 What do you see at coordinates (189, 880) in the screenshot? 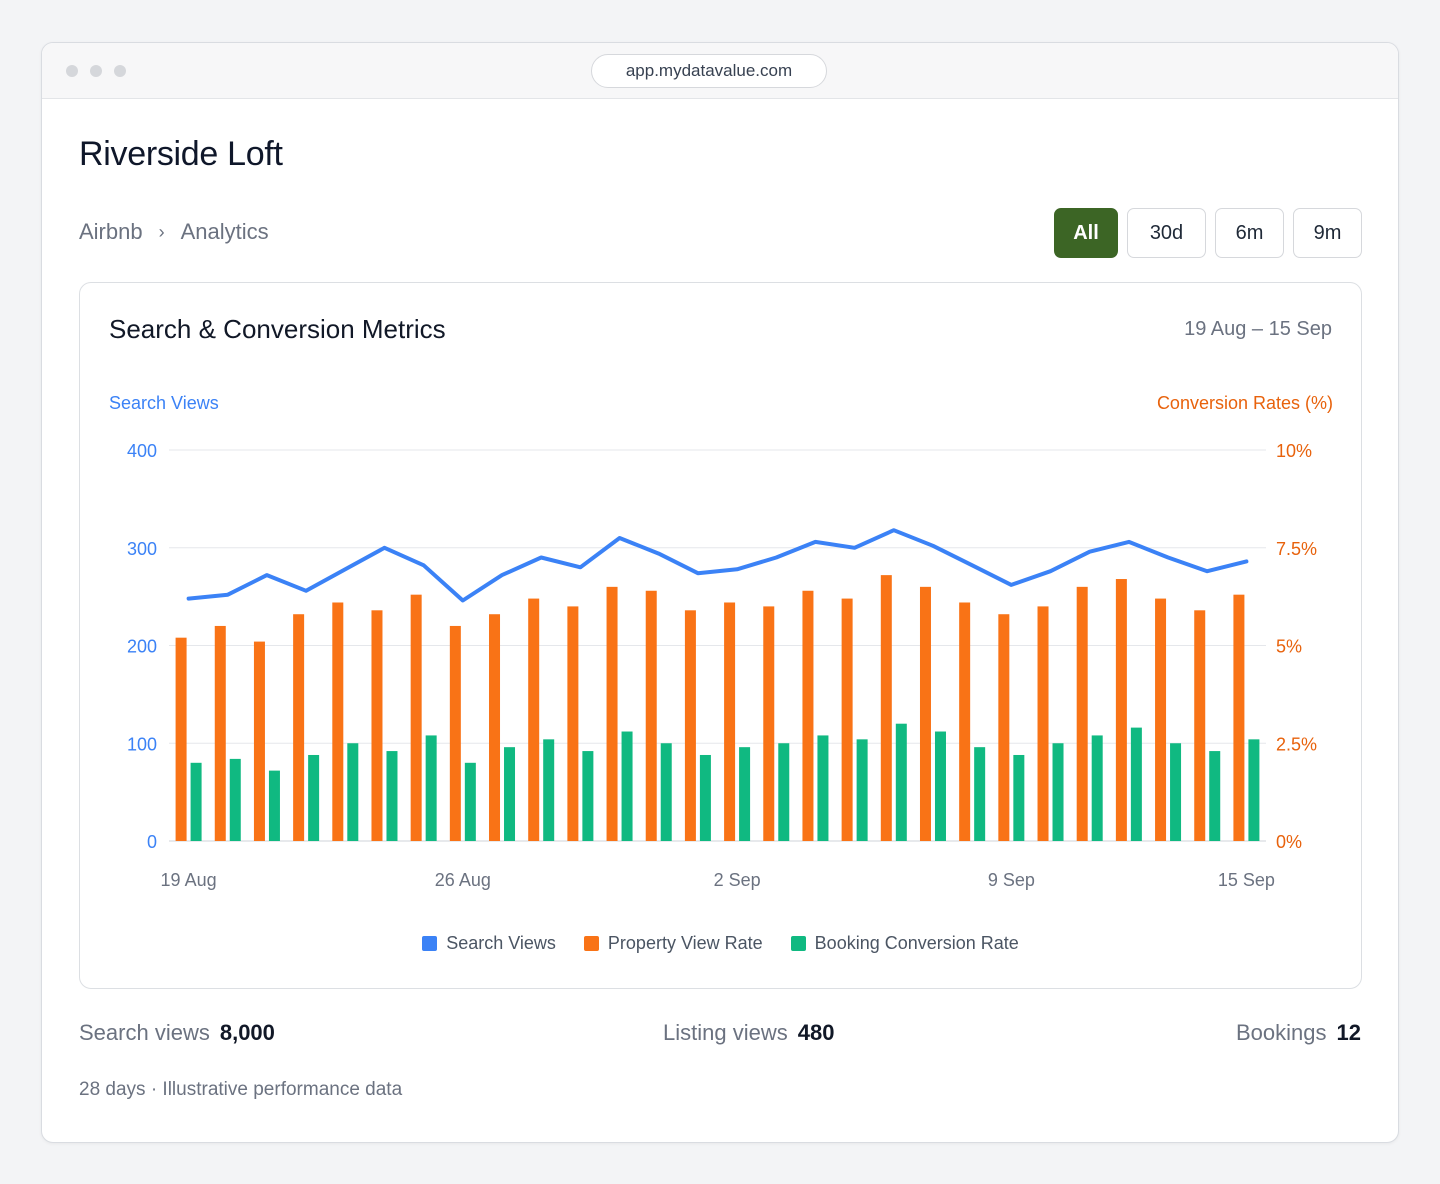
I see `x-tick-label: 19 Aug` at bounding box center [189, 880].